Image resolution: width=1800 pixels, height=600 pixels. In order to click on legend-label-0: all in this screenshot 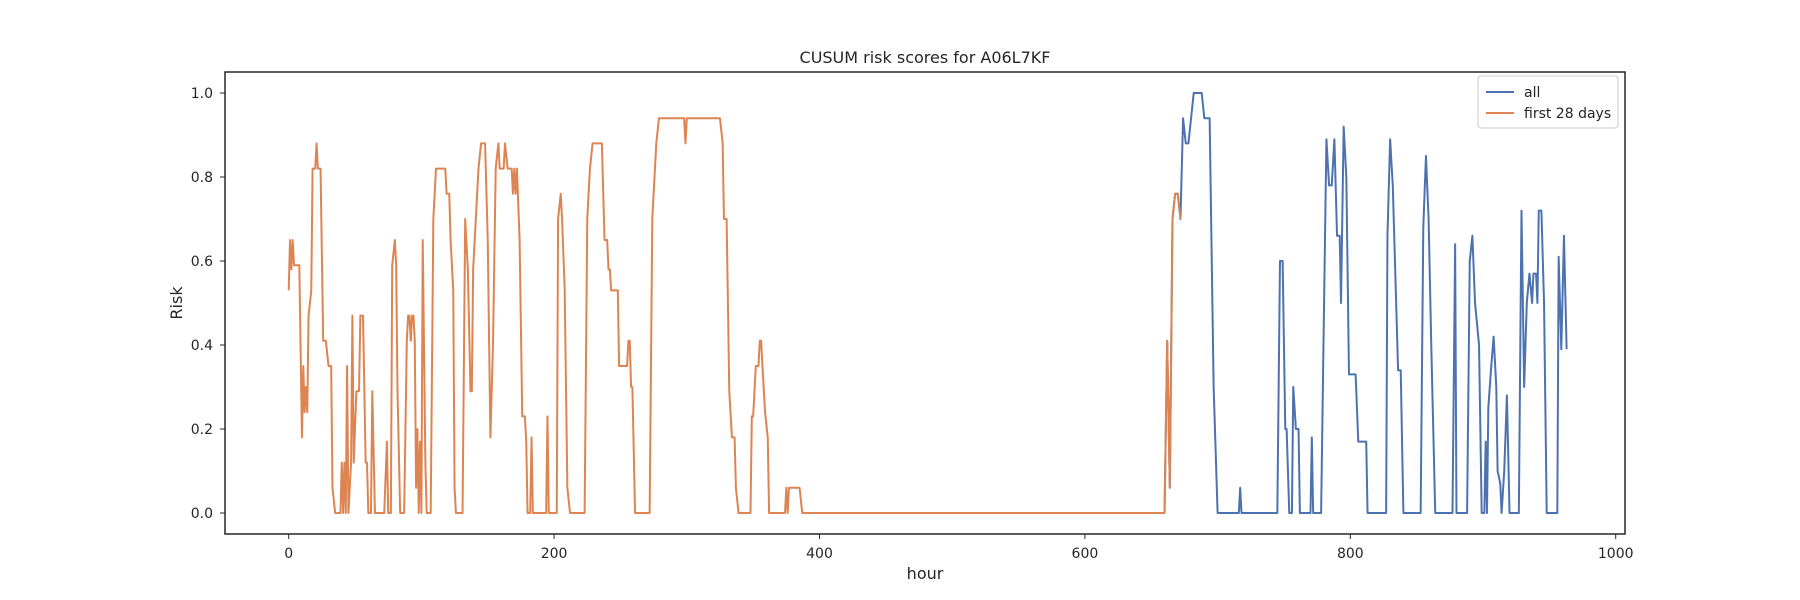, I will do `click(1532, 93)`.